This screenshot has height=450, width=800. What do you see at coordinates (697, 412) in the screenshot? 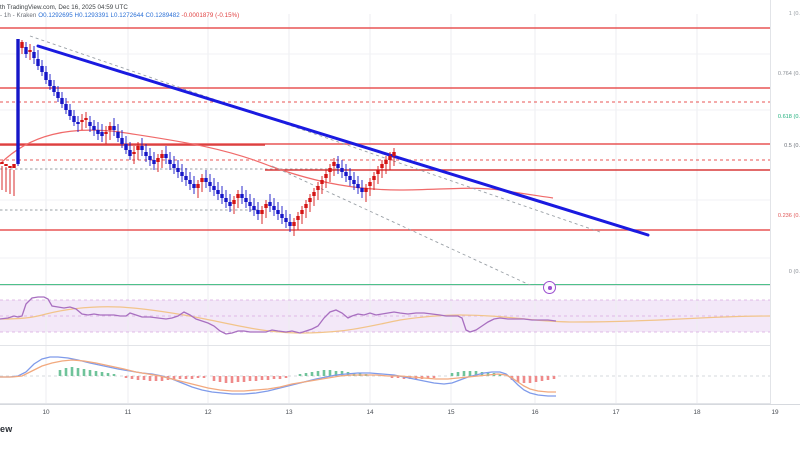
I see `time-tick: 18` at bounding box center [697, 412].